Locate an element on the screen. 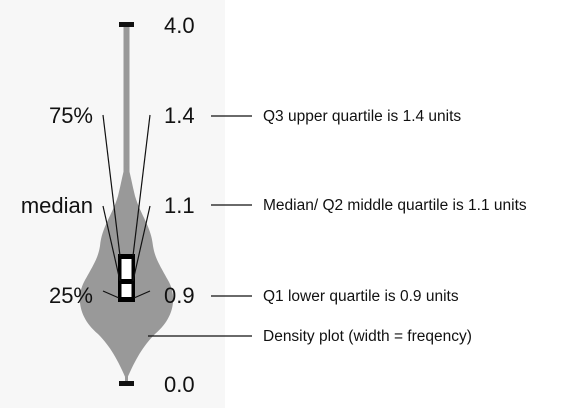 Image resolution: width=573 pixels, height=408 pixels. box-lower-inner is located at coordinates (126, 290).